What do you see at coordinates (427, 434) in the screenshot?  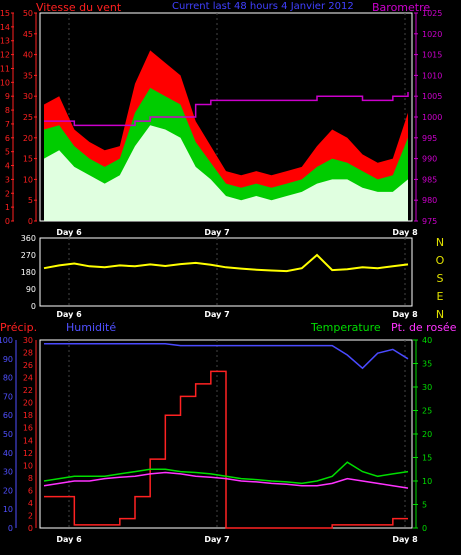 I see `temperature-tick-label: 20` at bounding box center [427, 434].